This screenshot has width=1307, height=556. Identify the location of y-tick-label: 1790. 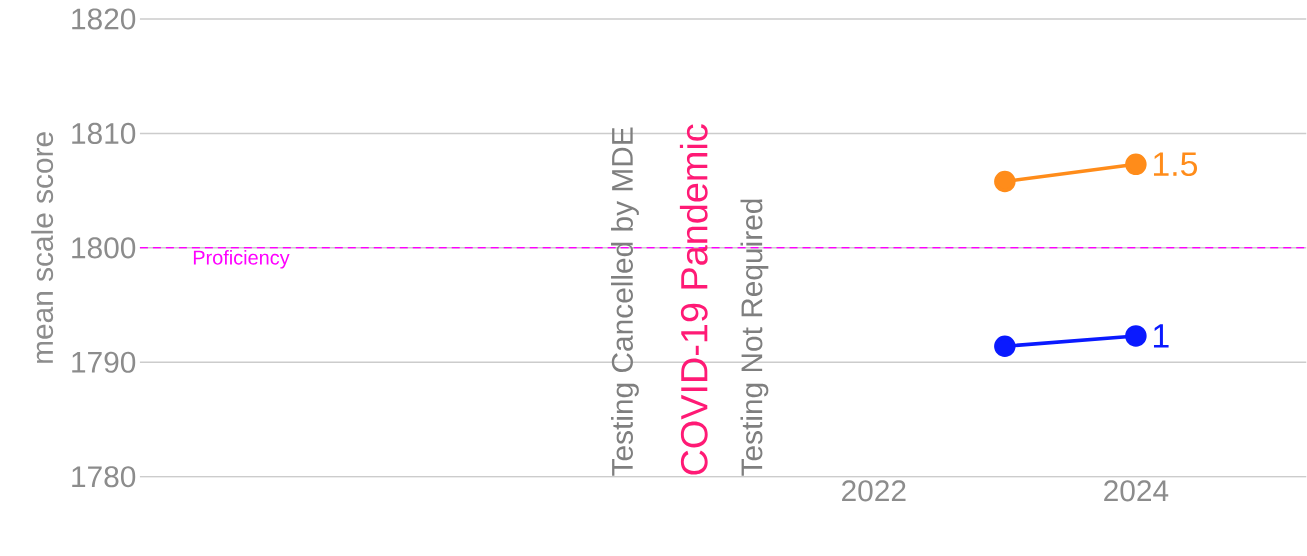
(104, 362).